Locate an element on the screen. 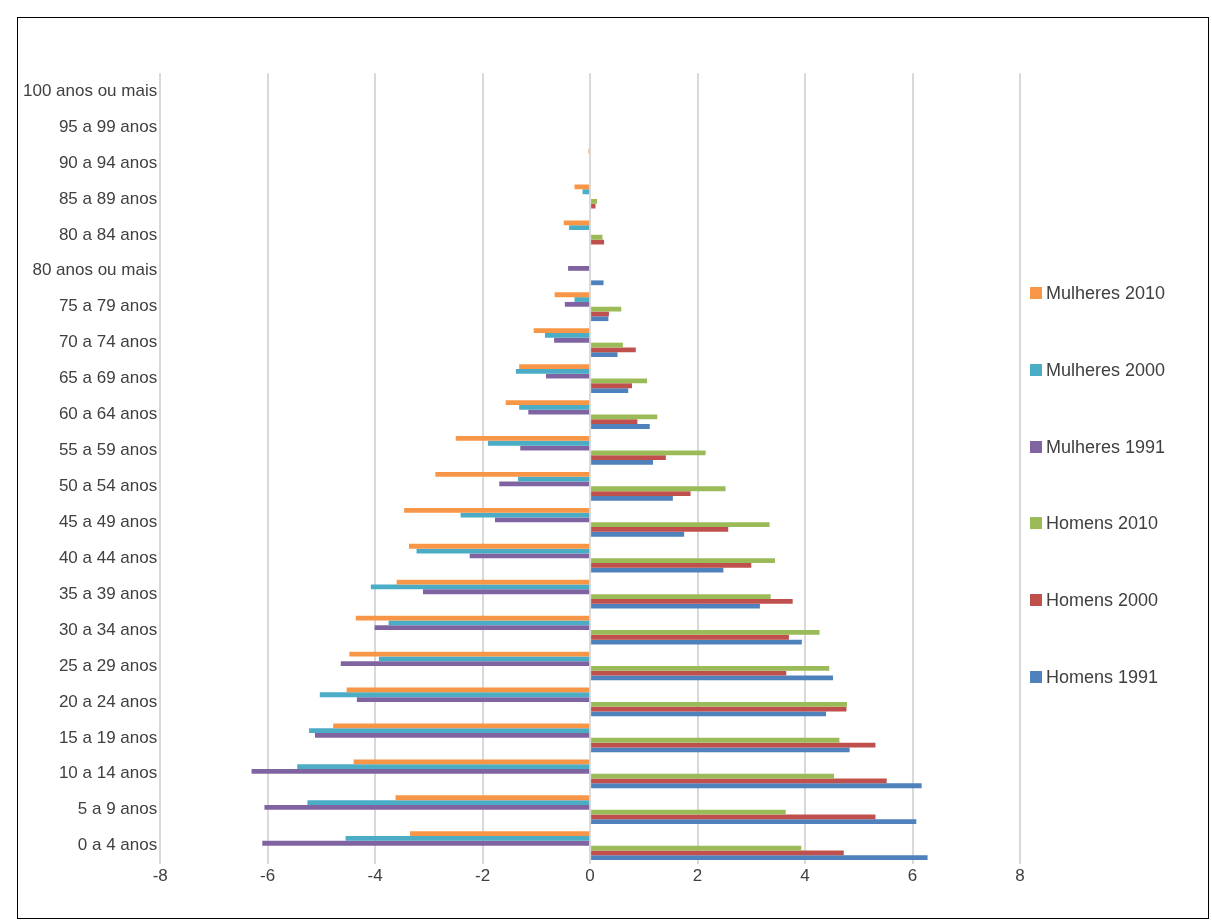  y-tick-label: 80 a 84 anos is located at coordinates (108, 234).